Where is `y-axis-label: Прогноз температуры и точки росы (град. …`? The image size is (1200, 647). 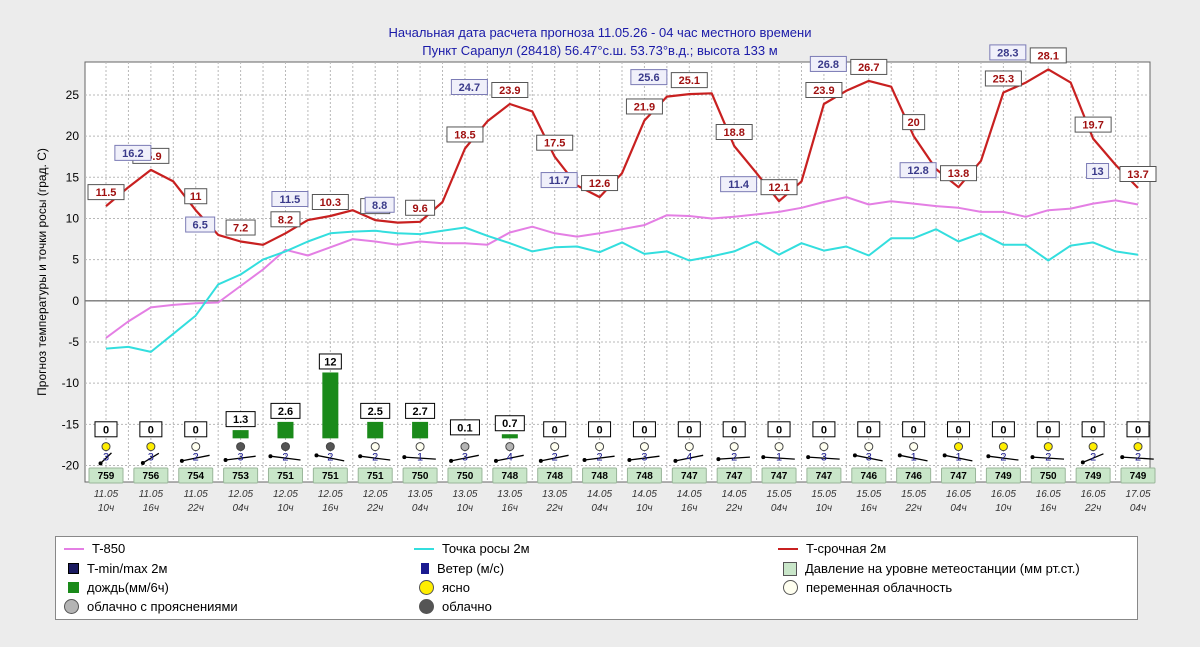
y-axis-label: Прогноз температуры и точки росы (град. … is located at coordinates (42, 272).